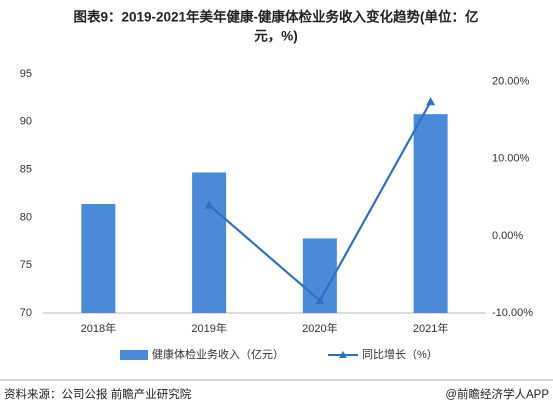 The image size is (553, 416). Describe the element at coordinates (26, 170) in the screenshot. I see `y-tick-label: 85` at that location.